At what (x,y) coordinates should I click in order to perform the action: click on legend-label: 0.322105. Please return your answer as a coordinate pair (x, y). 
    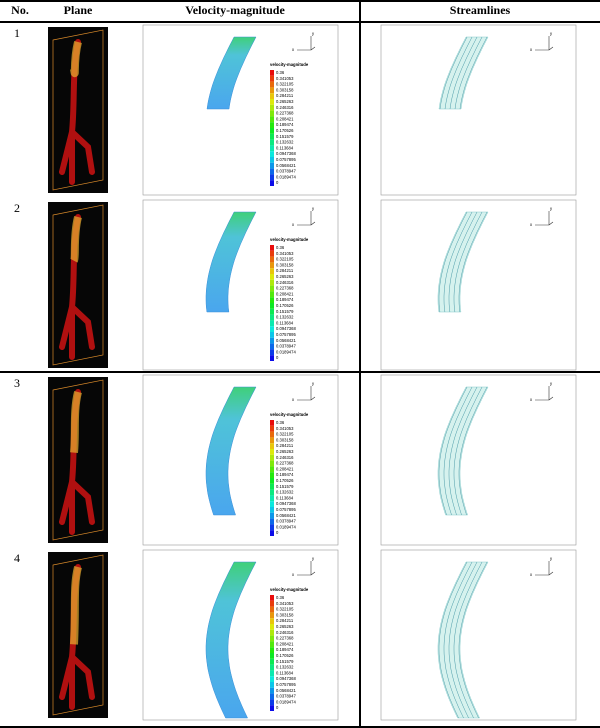
    Looking at the image, I should click on (285, 259).